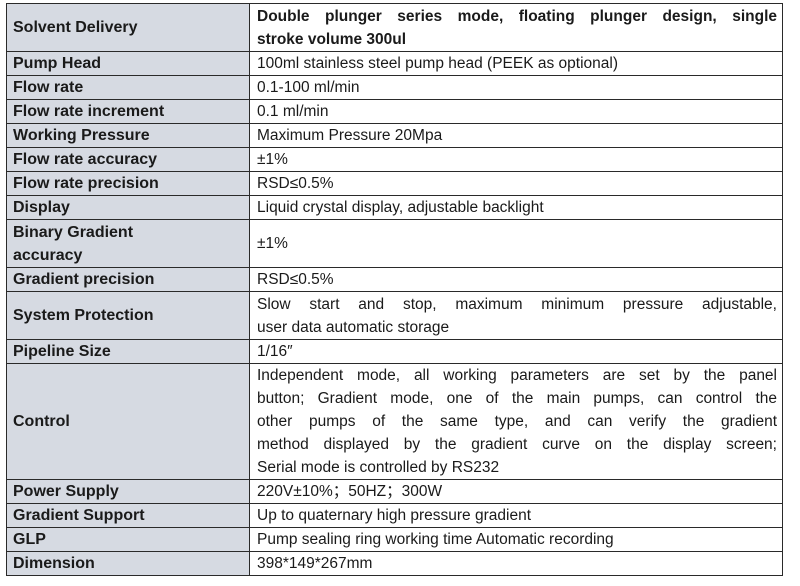 The image size is (800, 586). Describe the element at coordinates (516, 563) in the screenshot. I see `row-value: 398*149*267mm` at that location.